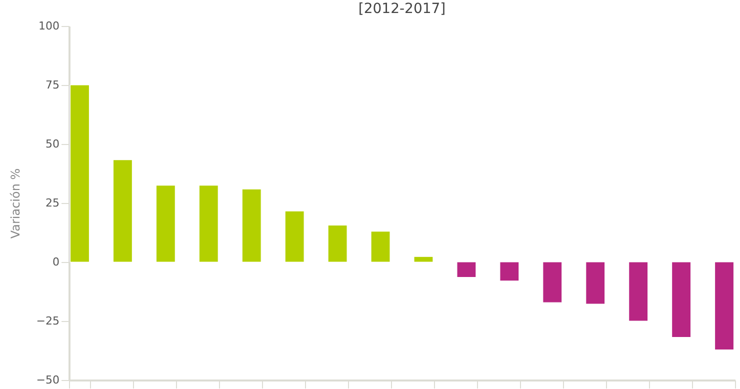 This screenshot has height=389, width=740. I want to click on chart-title: [2012-2017], so click(402, 9).